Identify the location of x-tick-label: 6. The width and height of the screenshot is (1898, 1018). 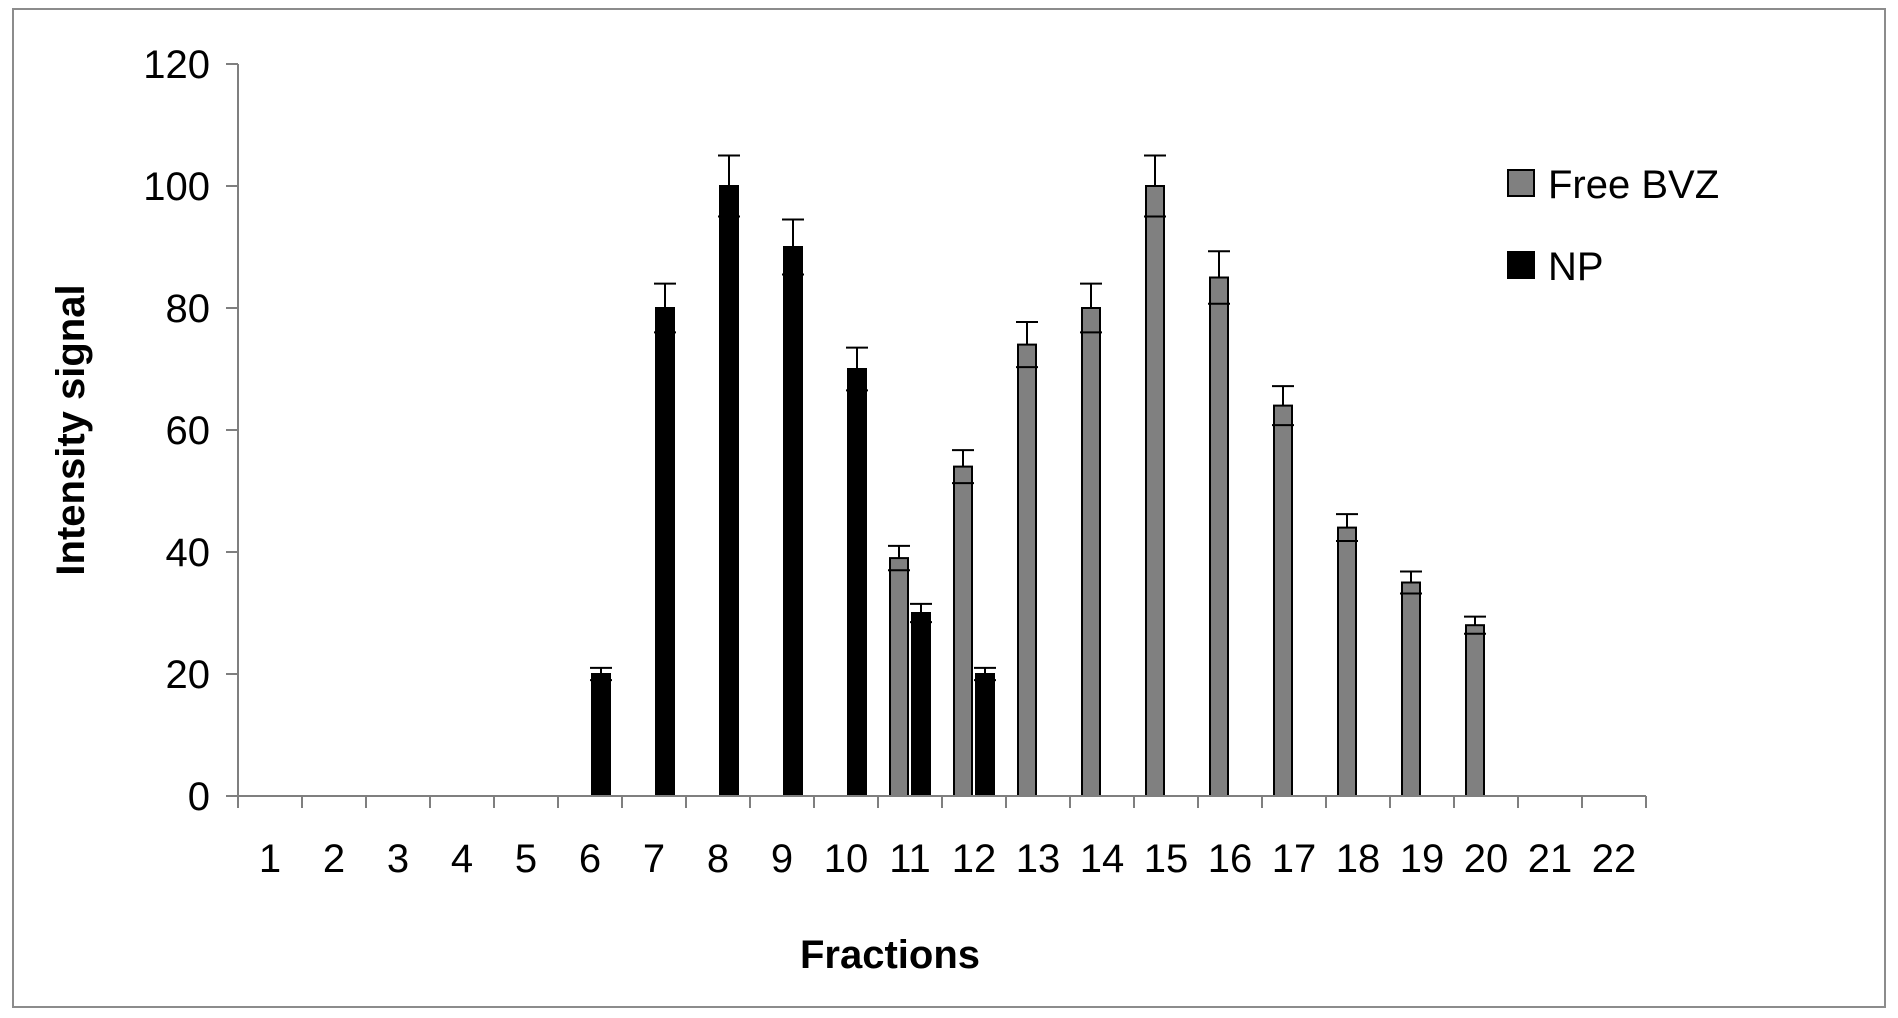
(590, 859).